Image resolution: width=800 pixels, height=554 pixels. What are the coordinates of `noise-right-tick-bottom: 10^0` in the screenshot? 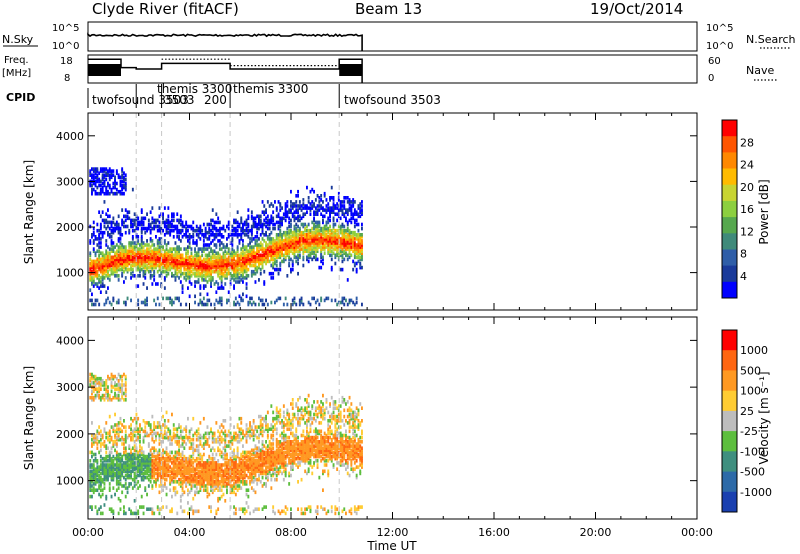 It's located at (719, 46).